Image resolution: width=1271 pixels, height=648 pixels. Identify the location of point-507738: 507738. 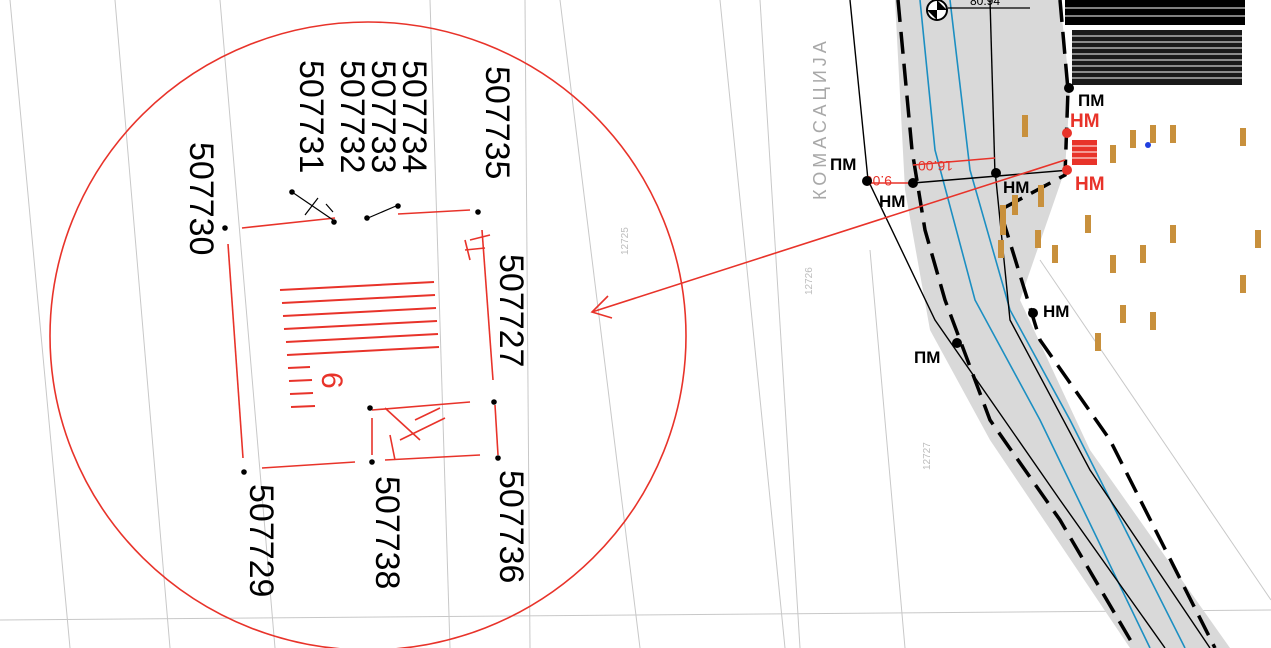
(387, 532).